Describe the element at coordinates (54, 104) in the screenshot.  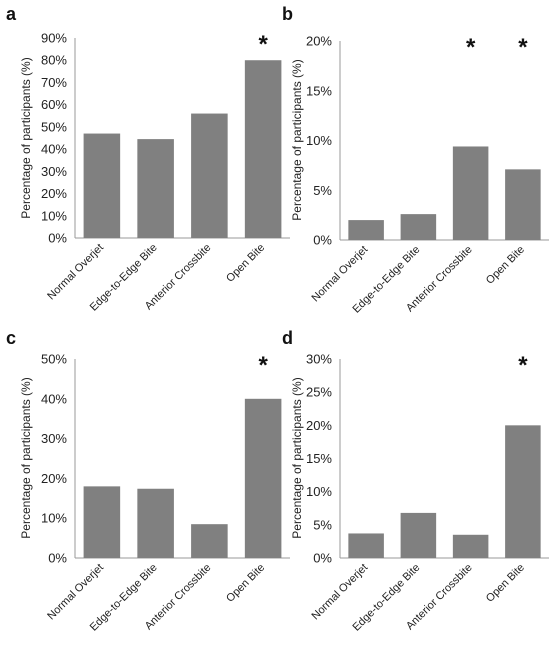
I see `y-tick-label: 60%` at that location.